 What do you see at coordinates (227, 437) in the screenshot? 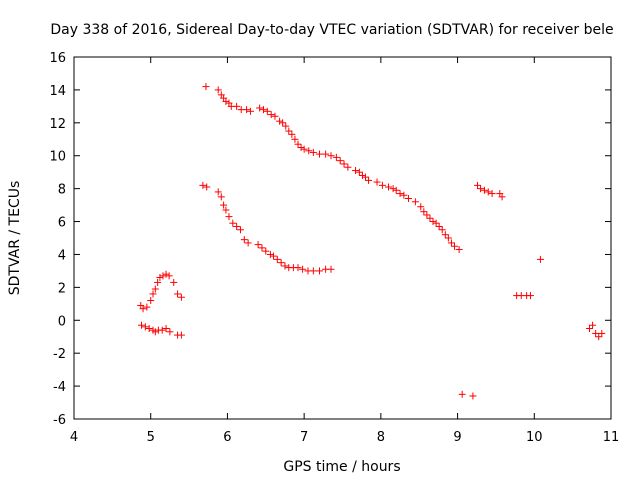
I see `x-tick-label: 6` at bounding box center [227, 437].